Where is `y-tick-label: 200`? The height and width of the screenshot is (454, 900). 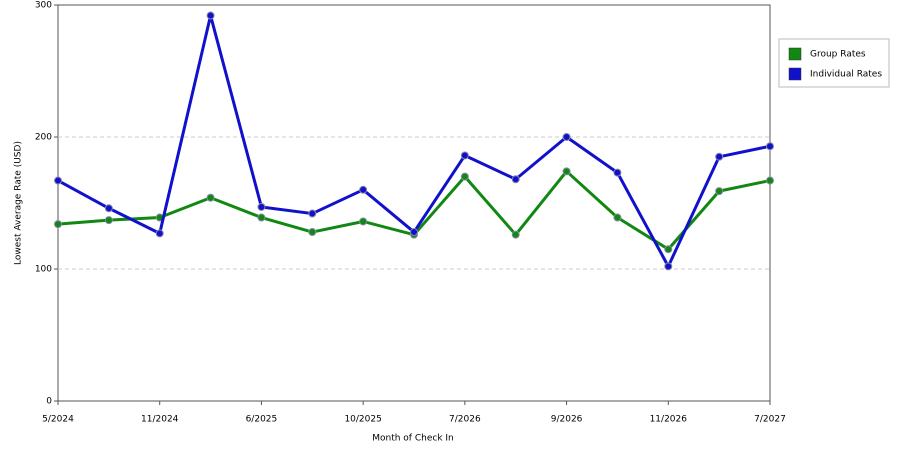
y-tick-label: 200 is located at coordinates (43, 138).